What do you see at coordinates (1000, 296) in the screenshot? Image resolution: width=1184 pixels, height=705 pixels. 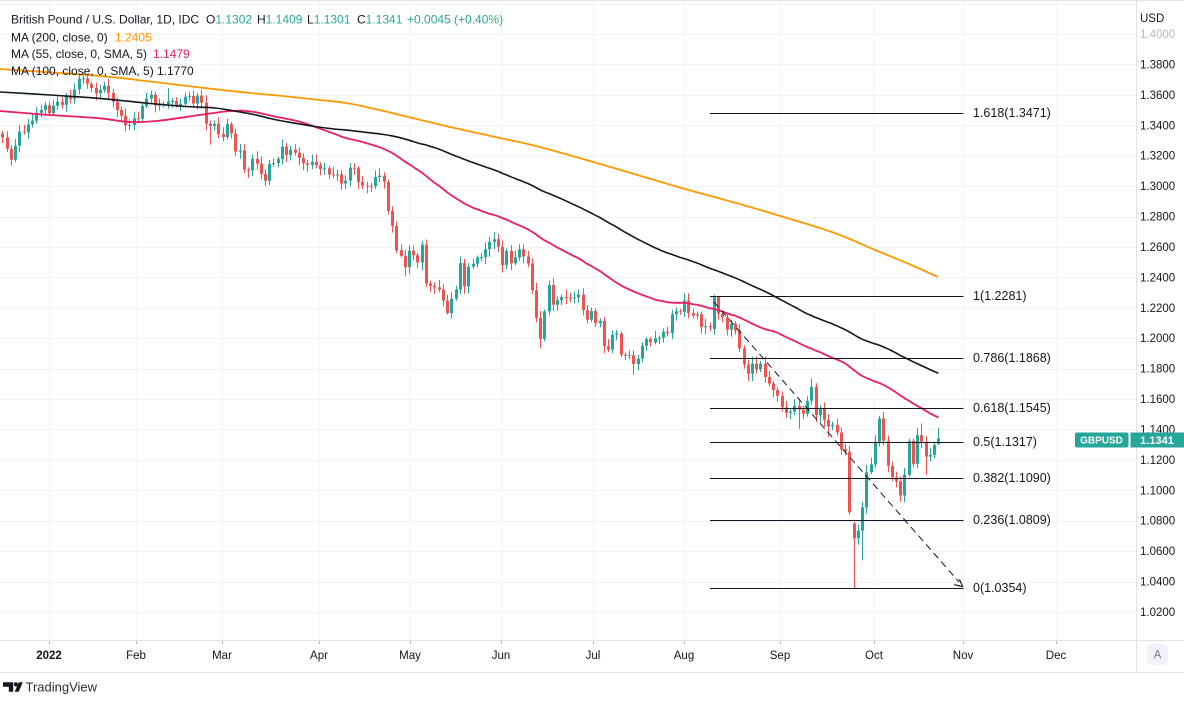 I see `svg-text: 1(1.2281)` at bounding box center [1000, 296].